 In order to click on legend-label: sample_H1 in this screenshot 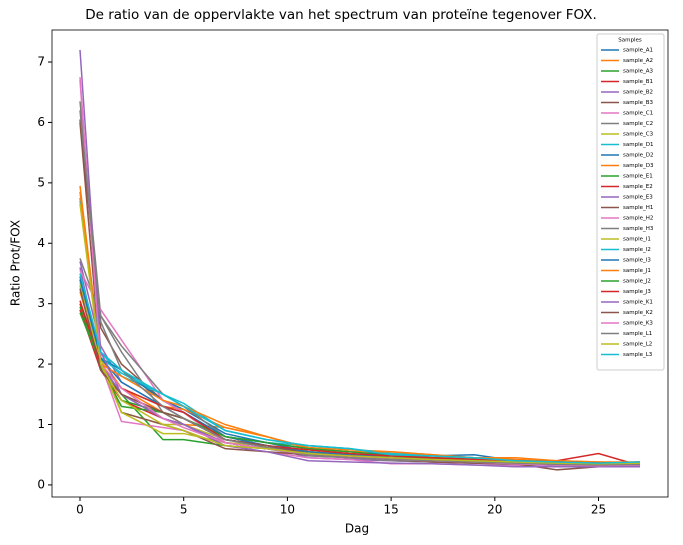, I will do `click(638, 208)`.